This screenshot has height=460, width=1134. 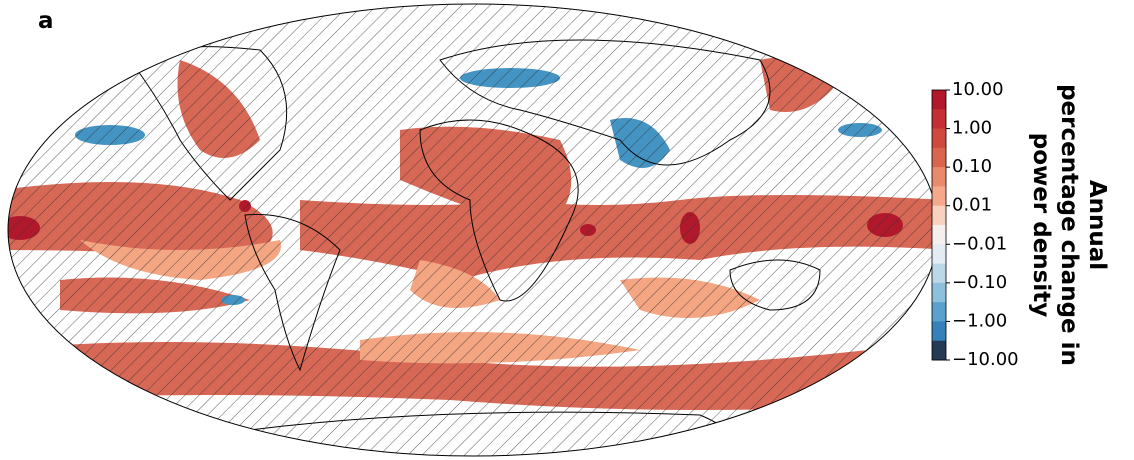 What do you see at coordinates (972, 128) in the screenshot?
I see `colorbar-tick-label: 1.00` at bounding box center [972, 128].